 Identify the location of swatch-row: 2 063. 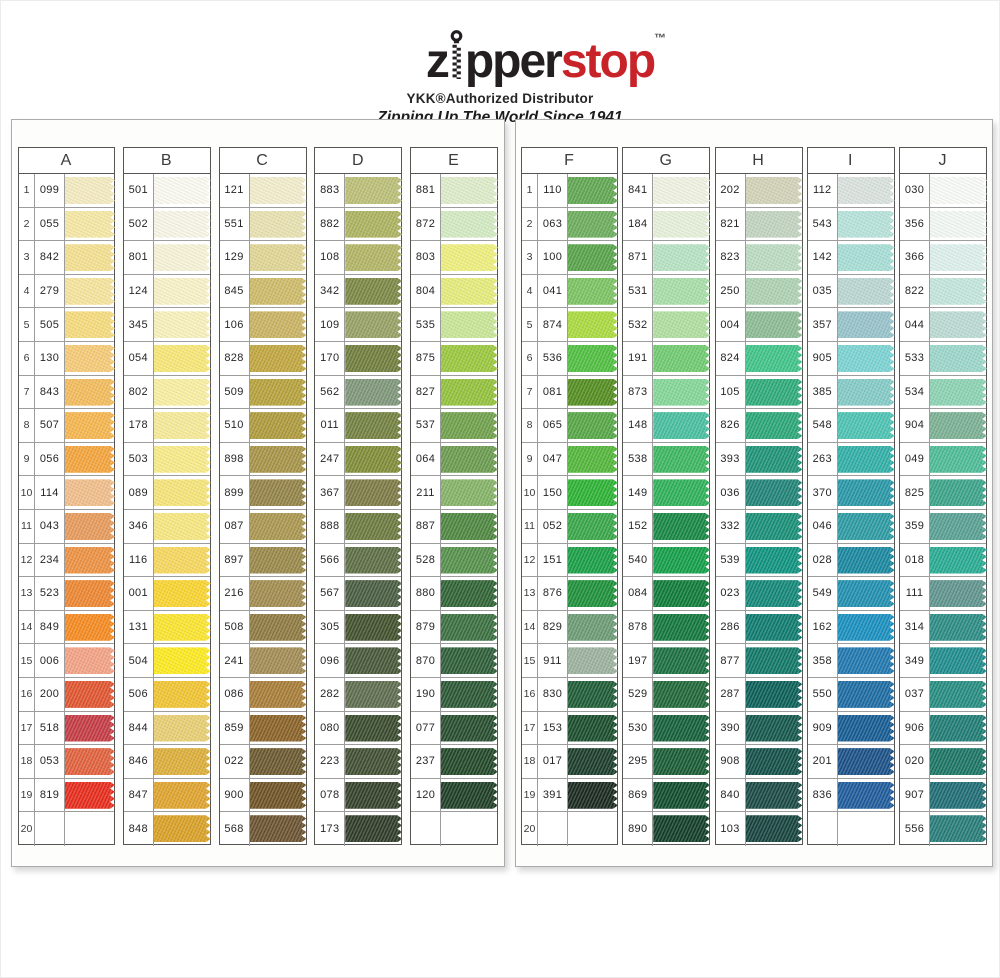
(569, 224).